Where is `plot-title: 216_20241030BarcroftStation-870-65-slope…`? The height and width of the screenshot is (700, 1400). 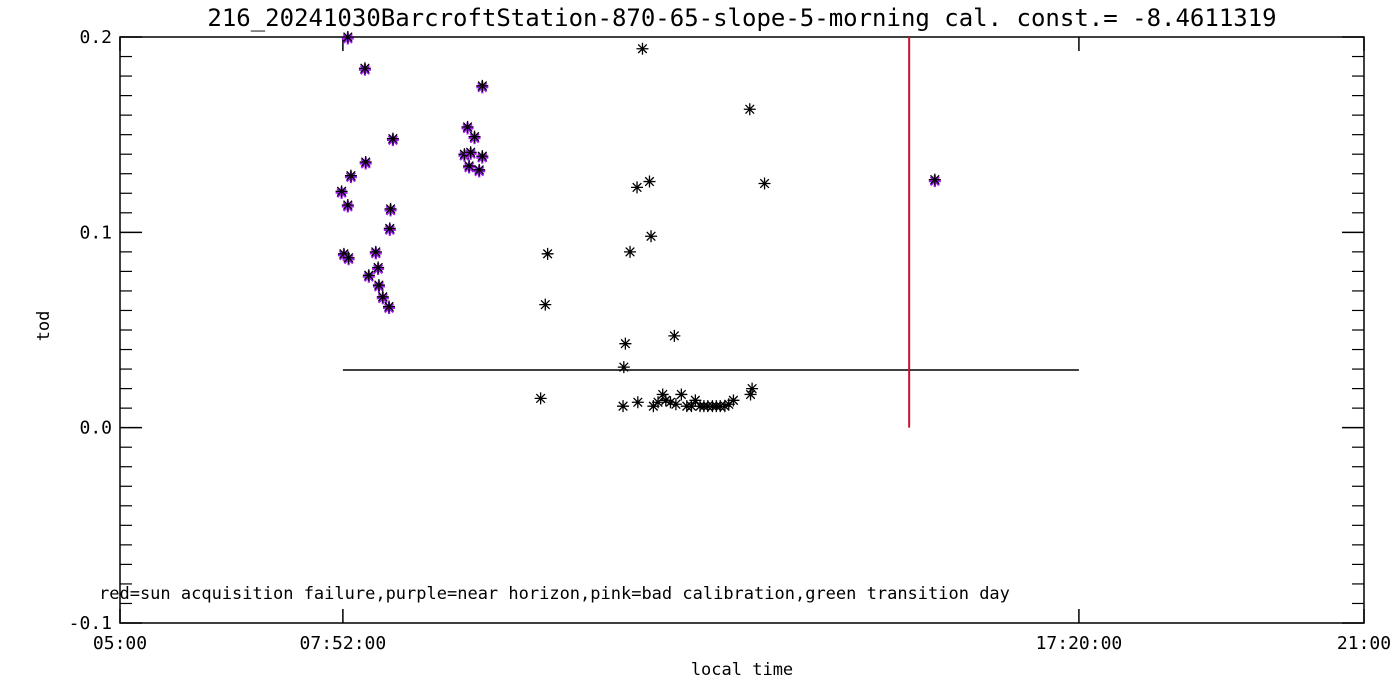 plot-title: 216_20241030BarcroftStation-870-65-slope… is located at coordinates (742, 18).